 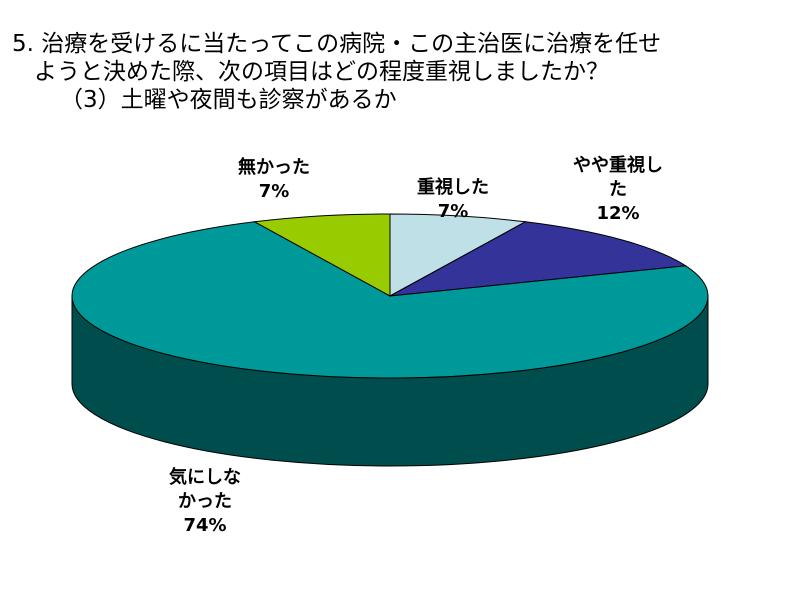 I want to click on pie-slice-emphasized, so click(x=458, y=255).